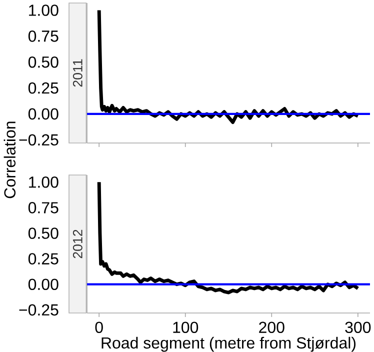 This screenshot has height=352, width=374. What do you see at coordinates (271, 328) in the screenshot?
I see `x-tick-label: 200` at bounding box center [271, 328].